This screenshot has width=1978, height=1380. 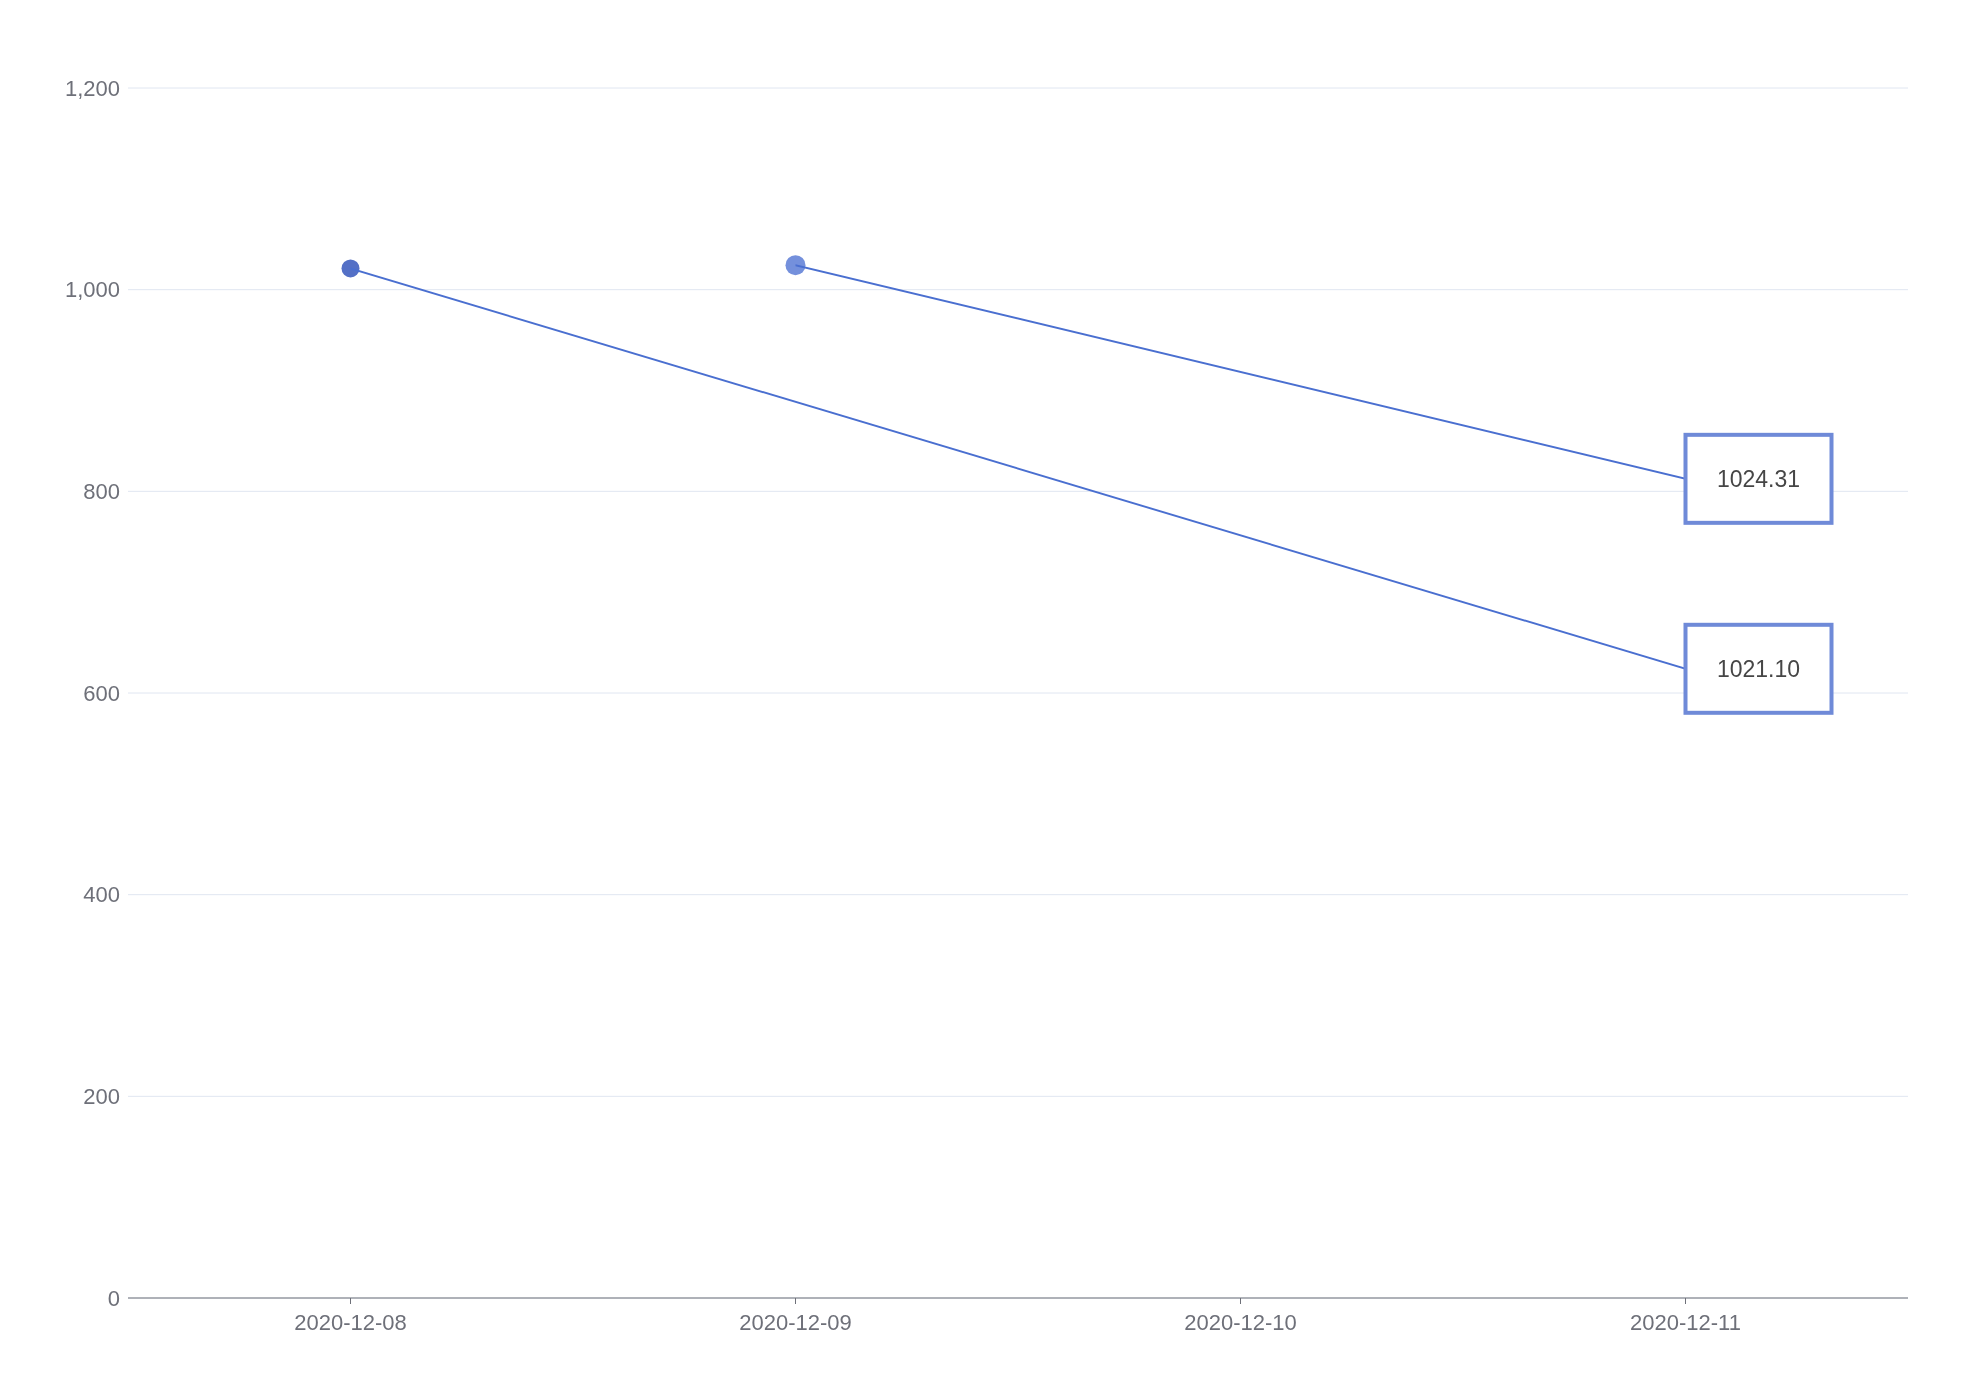 What do you see at coordinates (113, 1298) in the screenshot?
I see `y-tick-label: 0` at bounding box center [113, 1298].